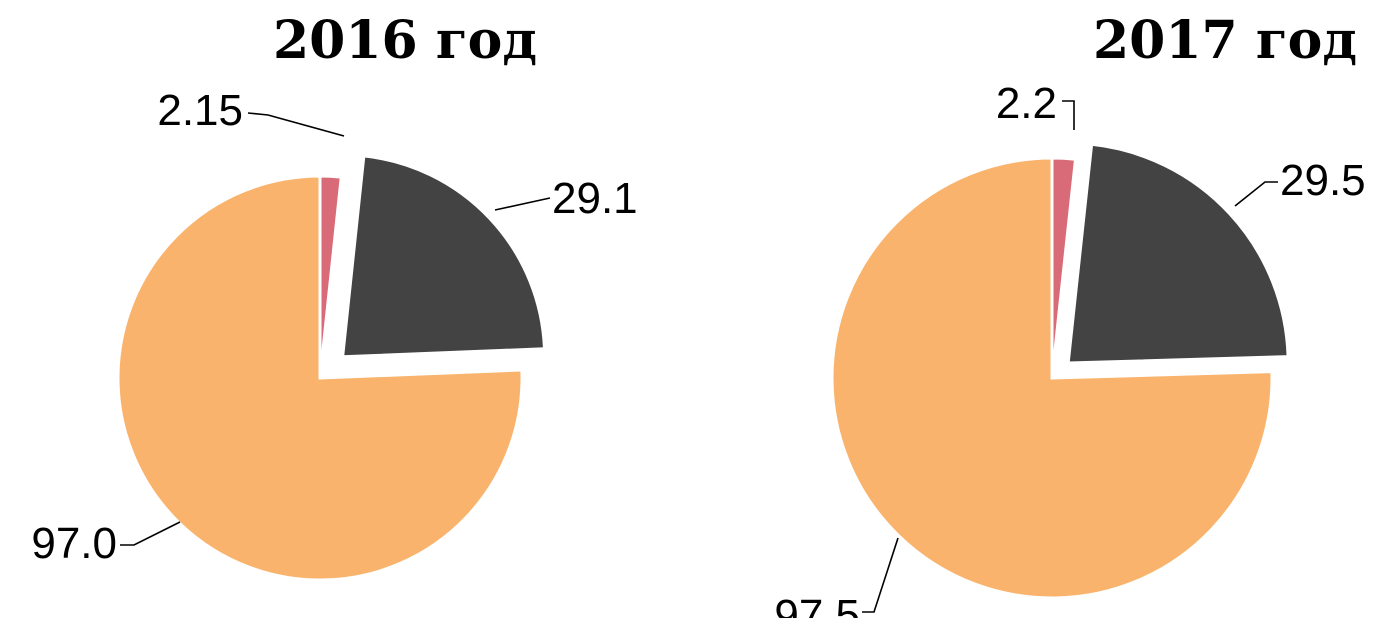  What do you see at coordinates (405, 40) in the screenshot?
I see `chart-title-2016: 2016 год` at bounding box center [405, 40].